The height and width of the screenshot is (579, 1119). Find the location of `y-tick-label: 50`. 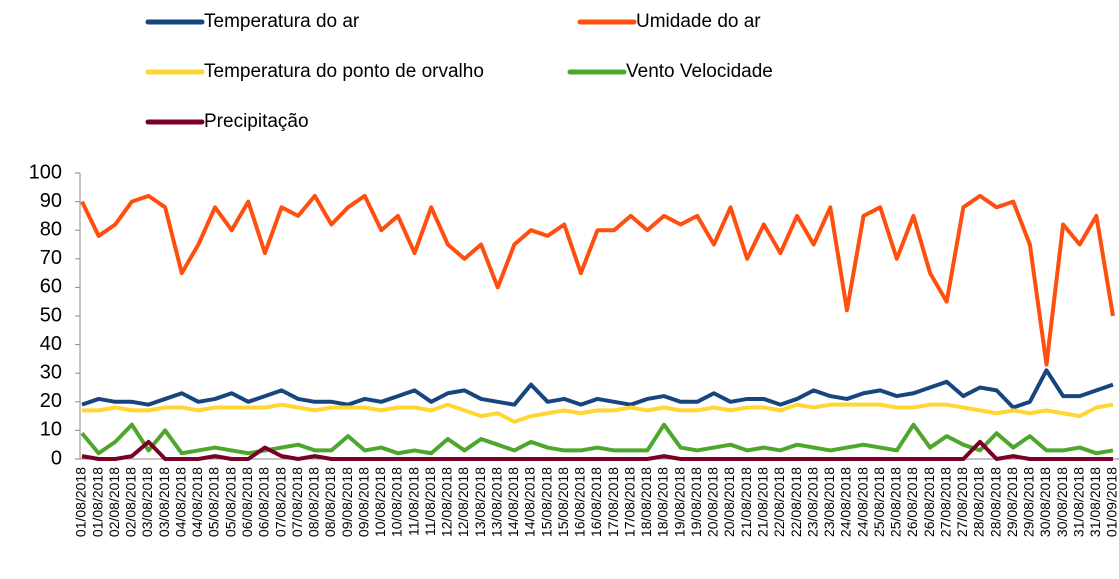

y-tick-label: 50 is located at coordinates (51, 315).